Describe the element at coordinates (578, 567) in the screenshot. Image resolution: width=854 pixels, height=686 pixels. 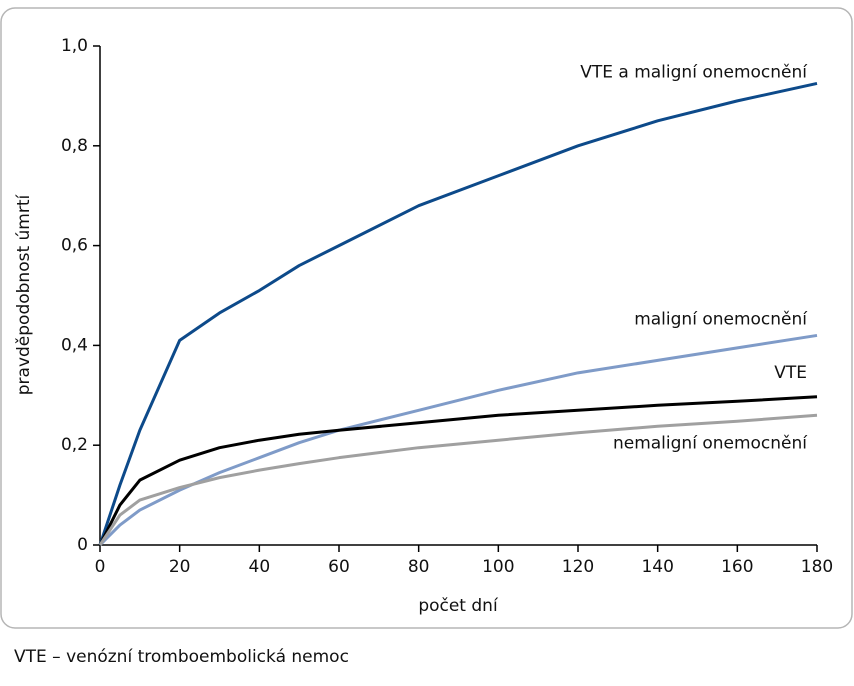
I see `x-tick-label: 120` at that location.